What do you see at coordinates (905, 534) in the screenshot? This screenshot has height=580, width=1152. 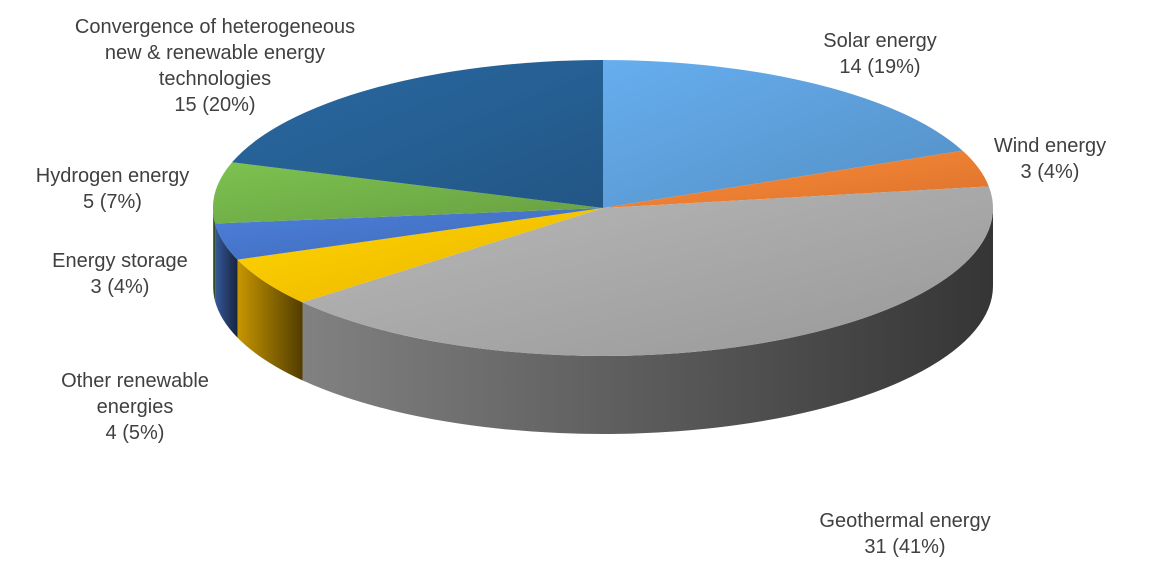 I see `label-geothermal-energy: Geothermal energy 31 (41%)` at bounding box center [905, 534].